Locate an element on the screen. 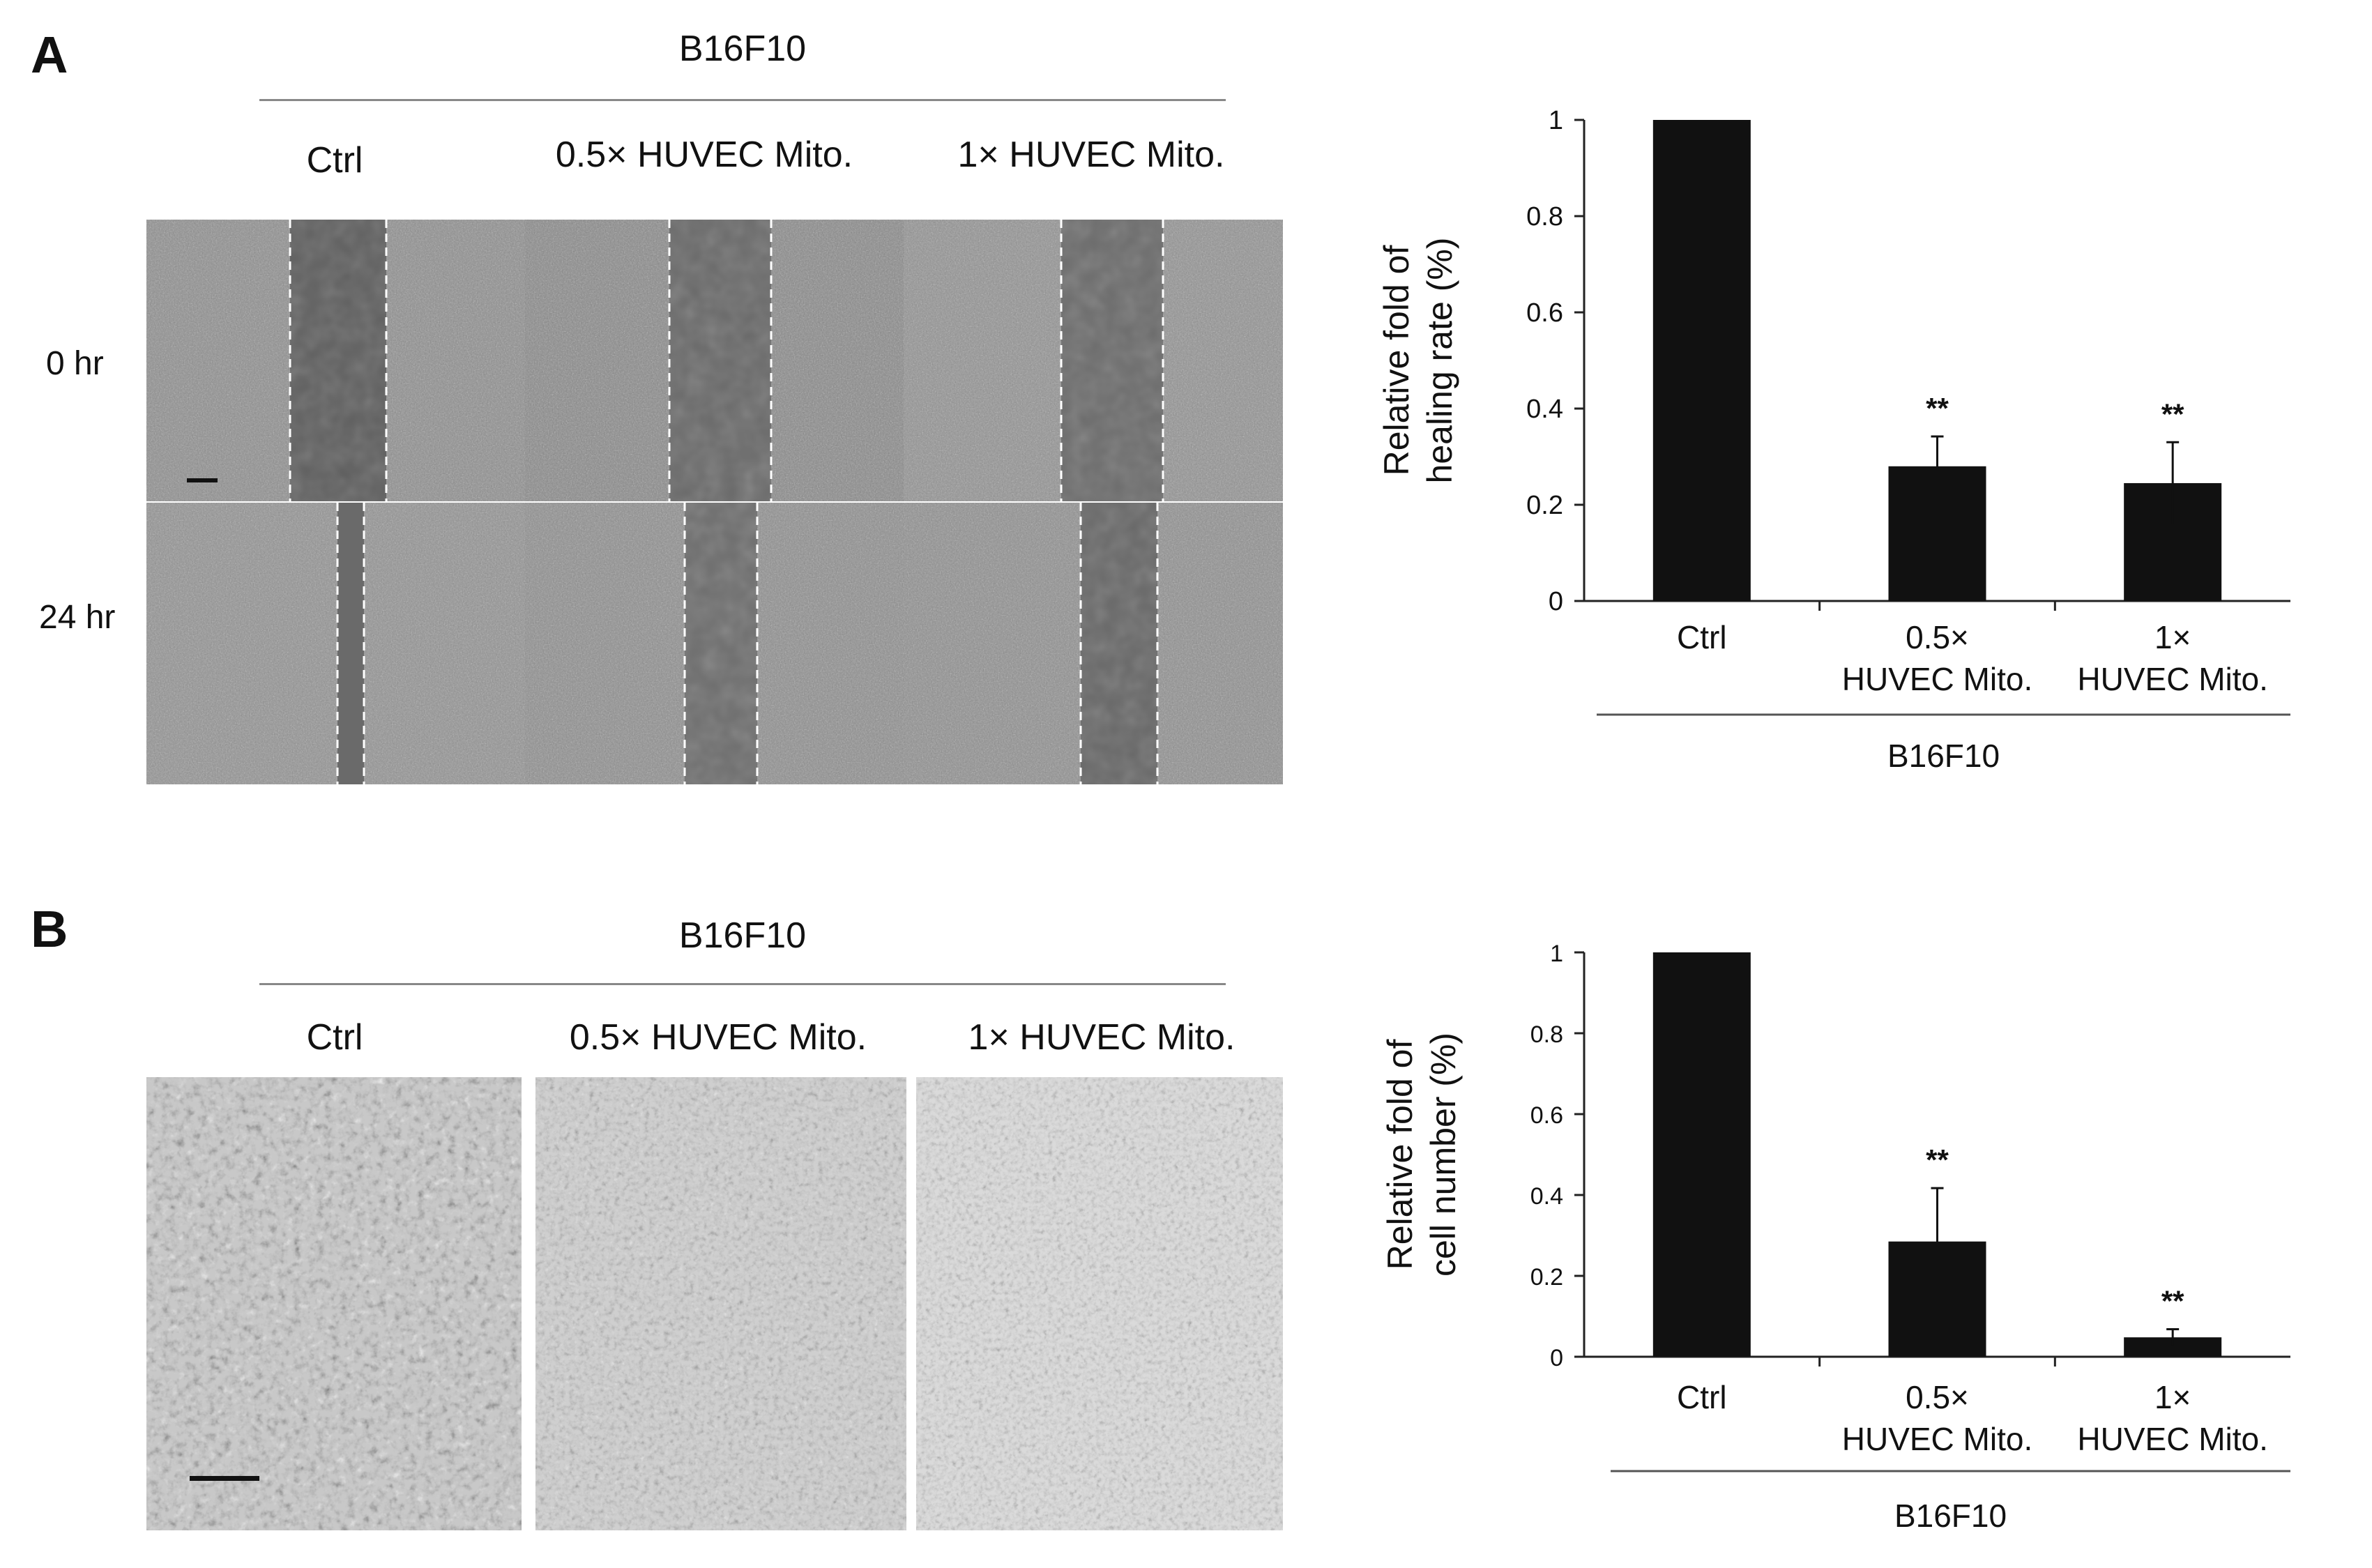 Image resolution: width=2372 pixels, height=1568 pixels. chart-b-category-label-2-0: 1× is located at coordinates (2172, 1397).